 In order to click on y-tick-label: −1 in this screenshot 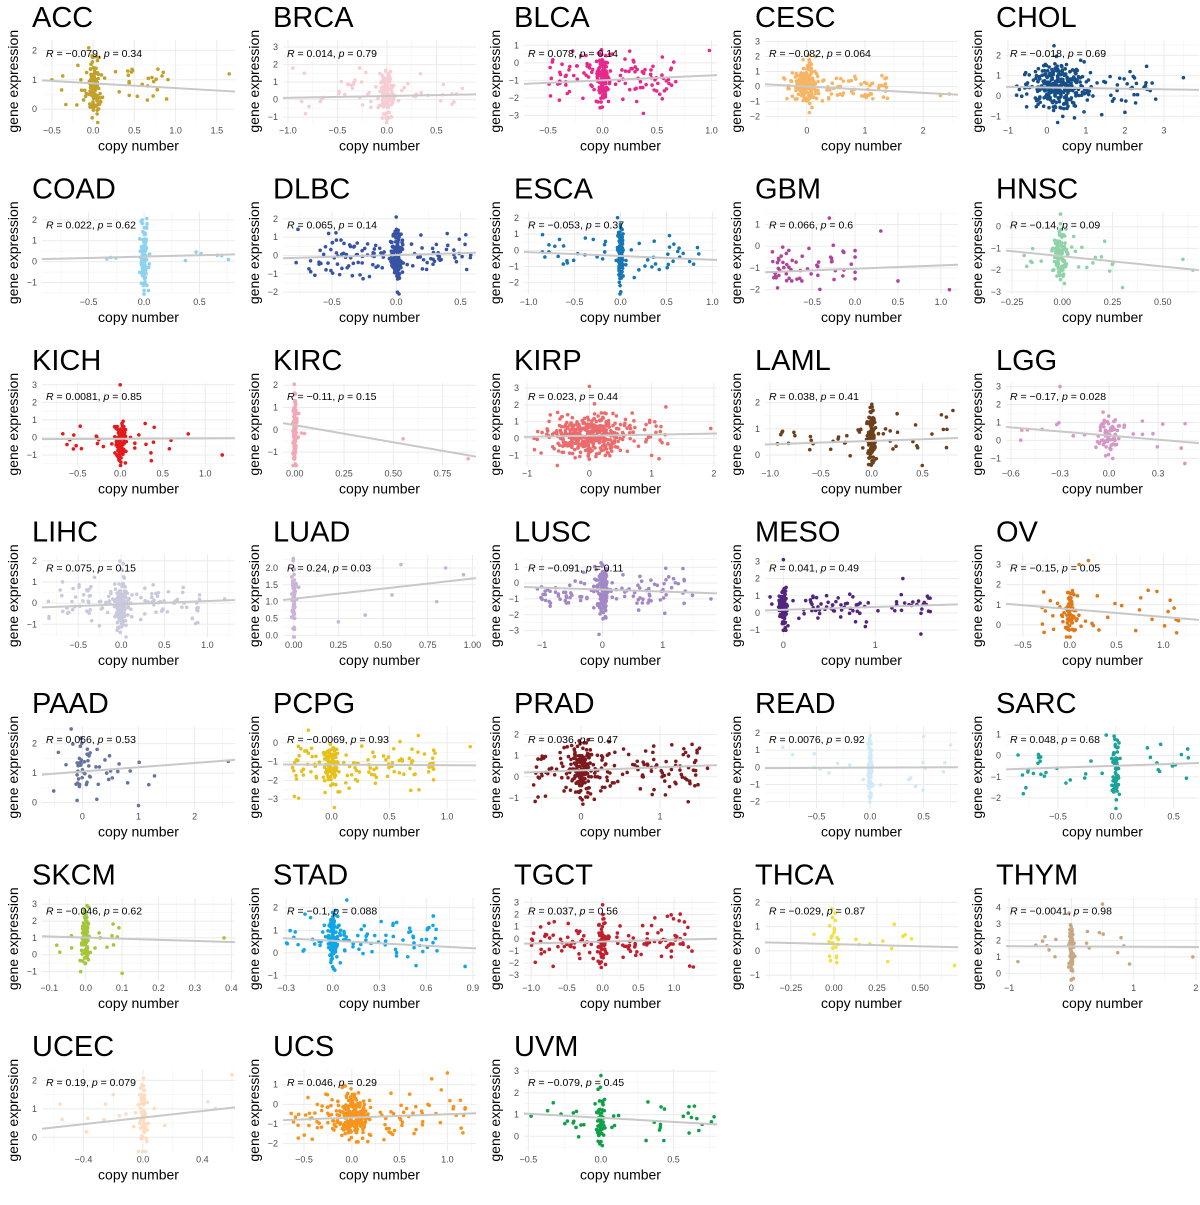, I will do `click(32, 624)`.